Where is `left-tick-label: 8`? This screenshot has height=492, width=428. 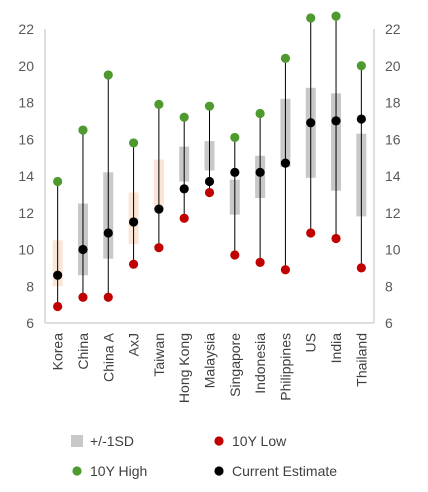 left-tick-label: 8 is located at coordinates (30, 286).